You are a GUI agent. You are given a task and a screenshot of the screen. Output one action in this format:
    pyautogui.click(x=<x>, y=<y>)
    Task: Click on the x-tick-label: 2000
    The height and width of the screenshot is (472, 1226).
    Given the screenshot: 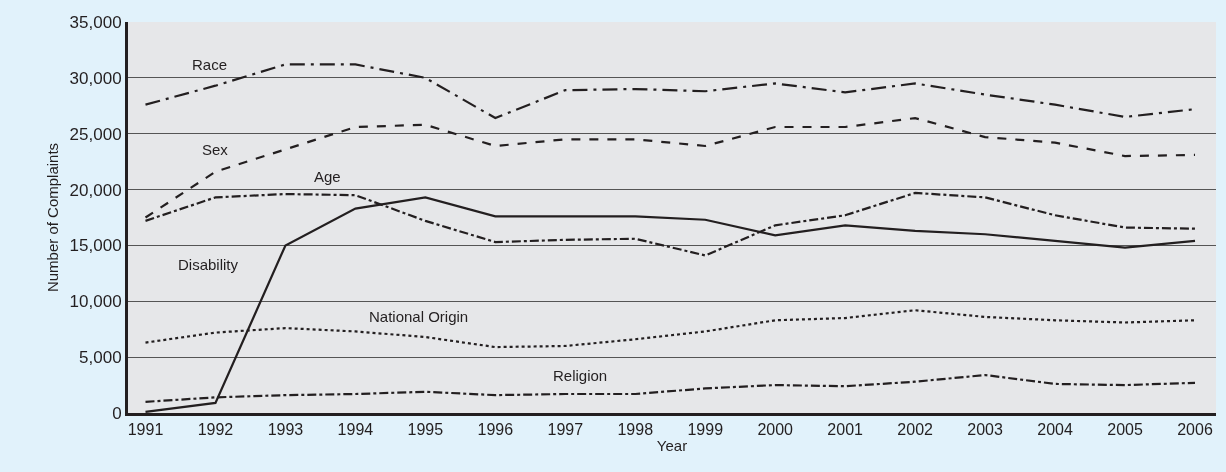 What is the action you would take?
    pyautogui.click(x=775, y=430)
    